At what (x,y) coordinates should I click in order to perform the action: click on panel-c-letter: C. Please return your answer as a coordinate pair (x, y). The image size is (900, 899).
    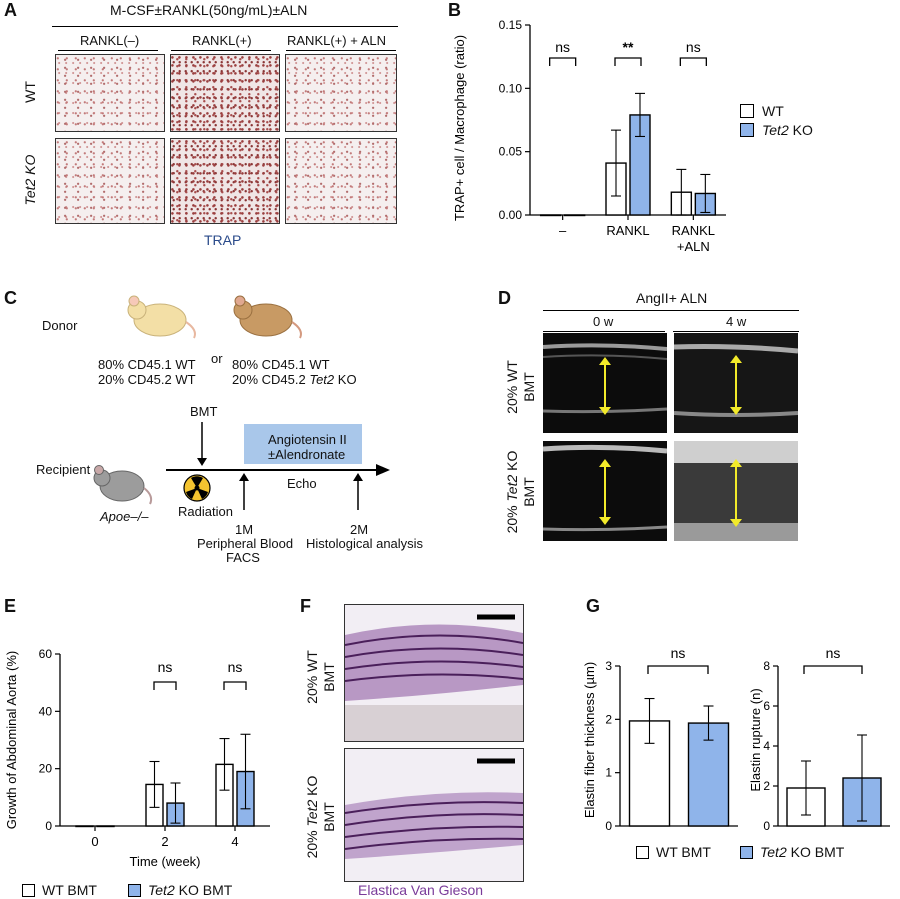
    Looking at the image, I should click on (10, 298).